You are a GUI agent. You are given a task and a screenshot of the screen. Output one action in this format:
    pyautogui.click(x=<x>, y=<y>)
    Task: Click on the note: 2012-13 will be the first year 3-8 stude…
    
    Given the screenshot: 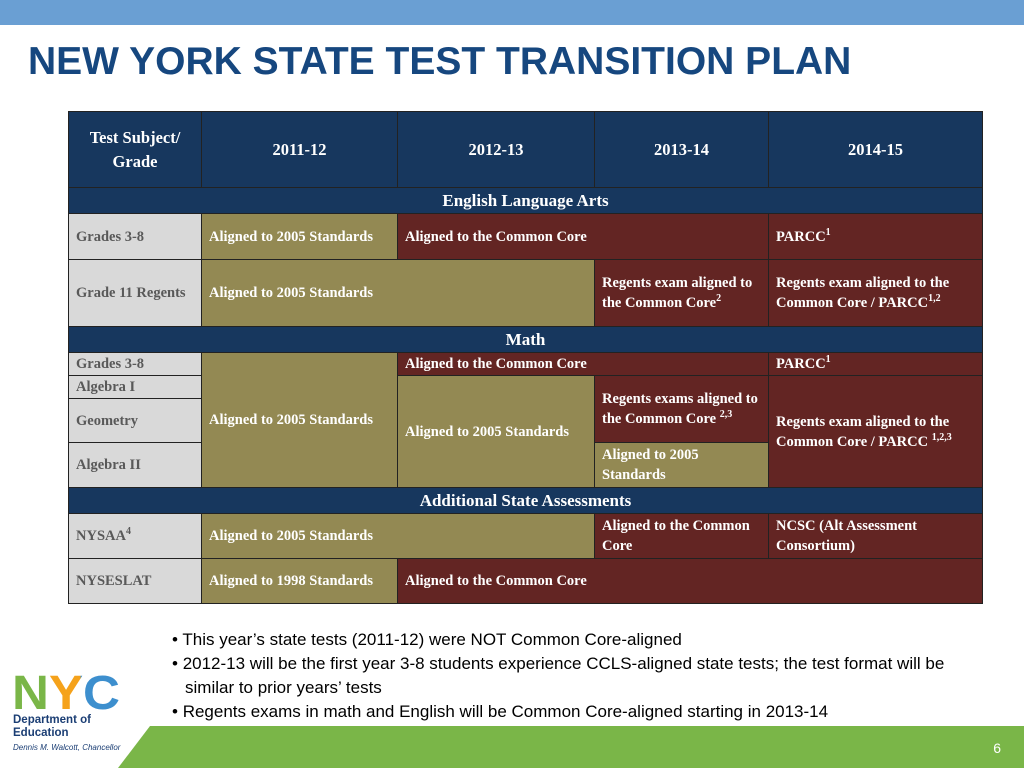 What is the action you would take?
    pyautogui.click(x=572, y=676)
    